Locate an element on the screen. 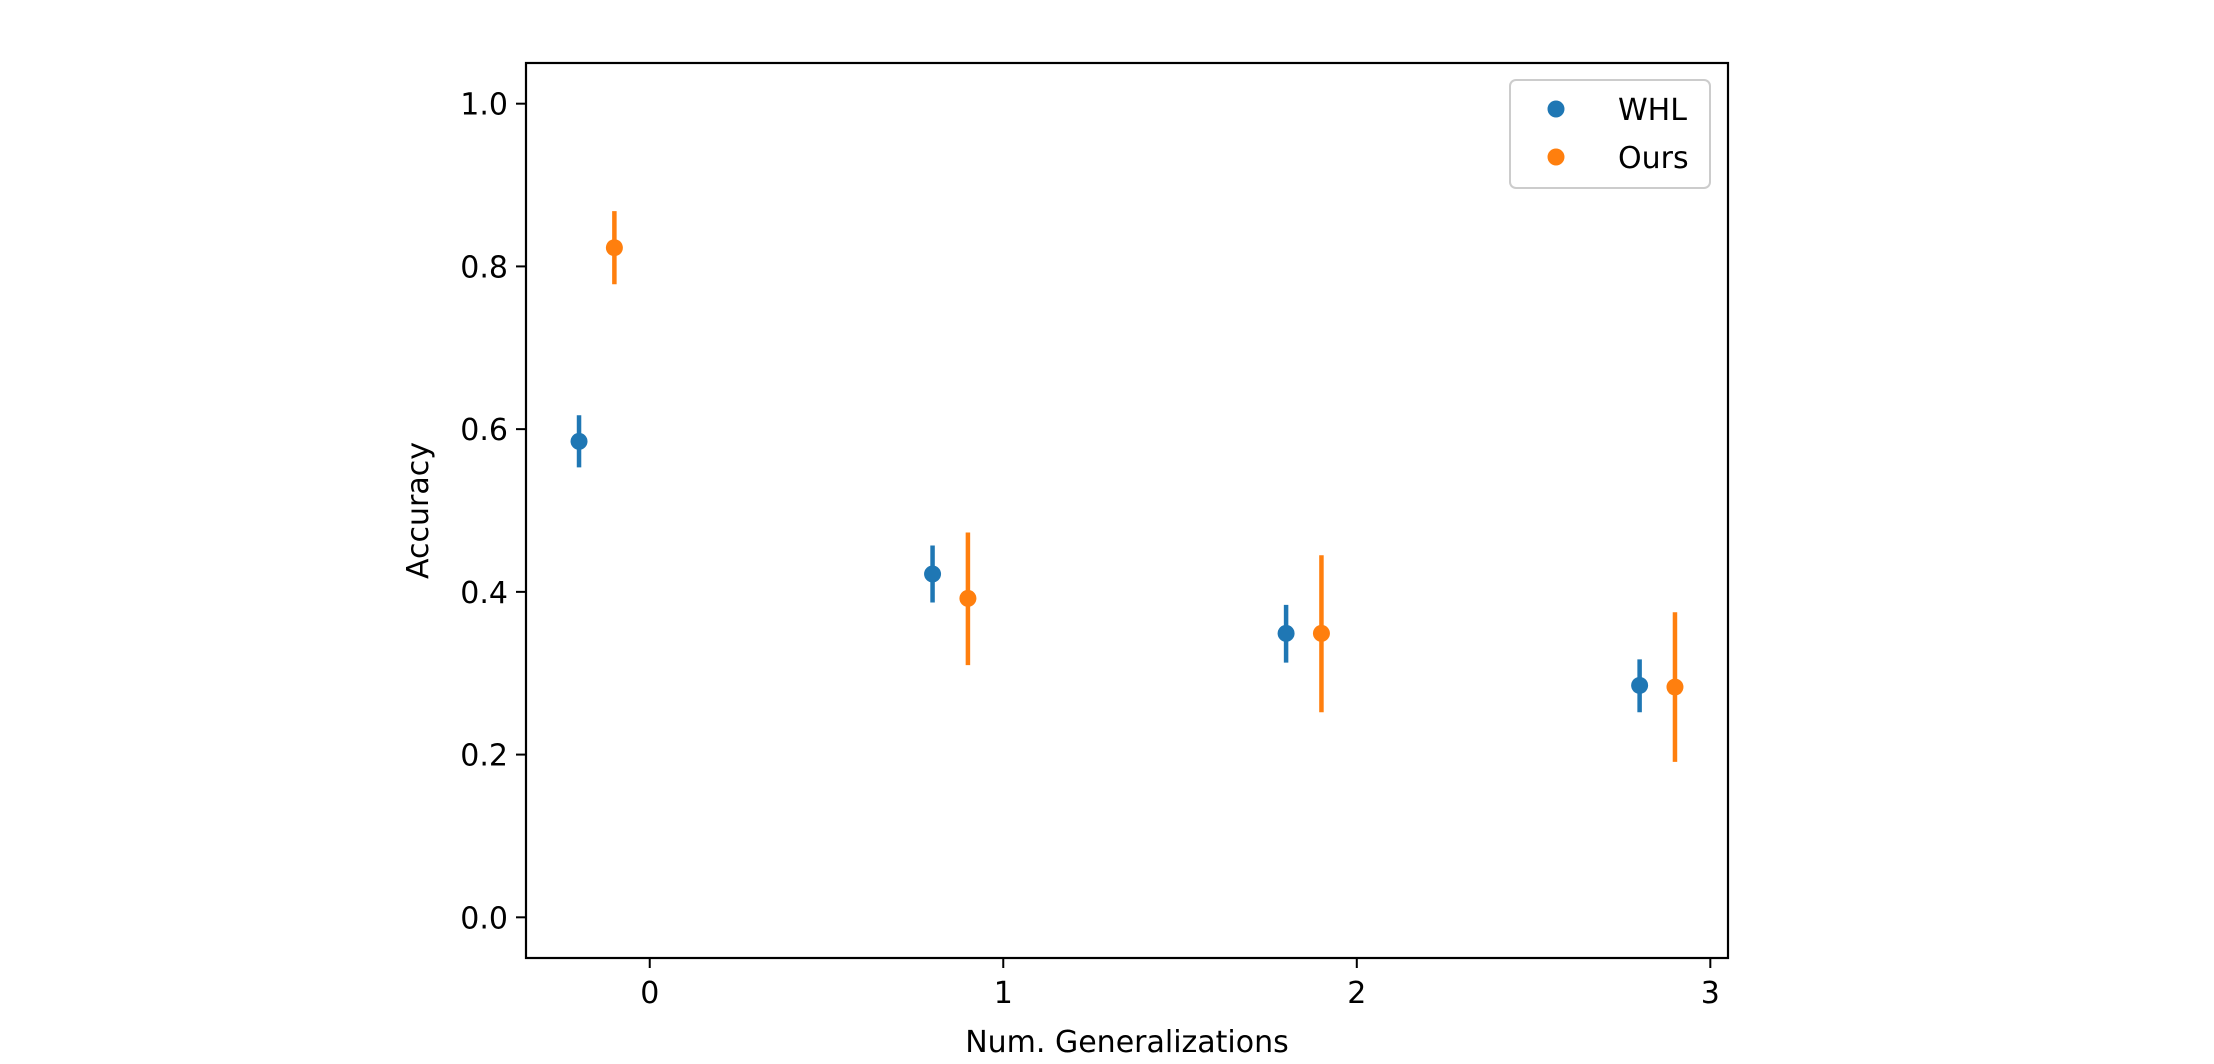 This screenshot has width=2214, height=1064. y-tick-label: 1.0 is located at coordinates (484, 105).